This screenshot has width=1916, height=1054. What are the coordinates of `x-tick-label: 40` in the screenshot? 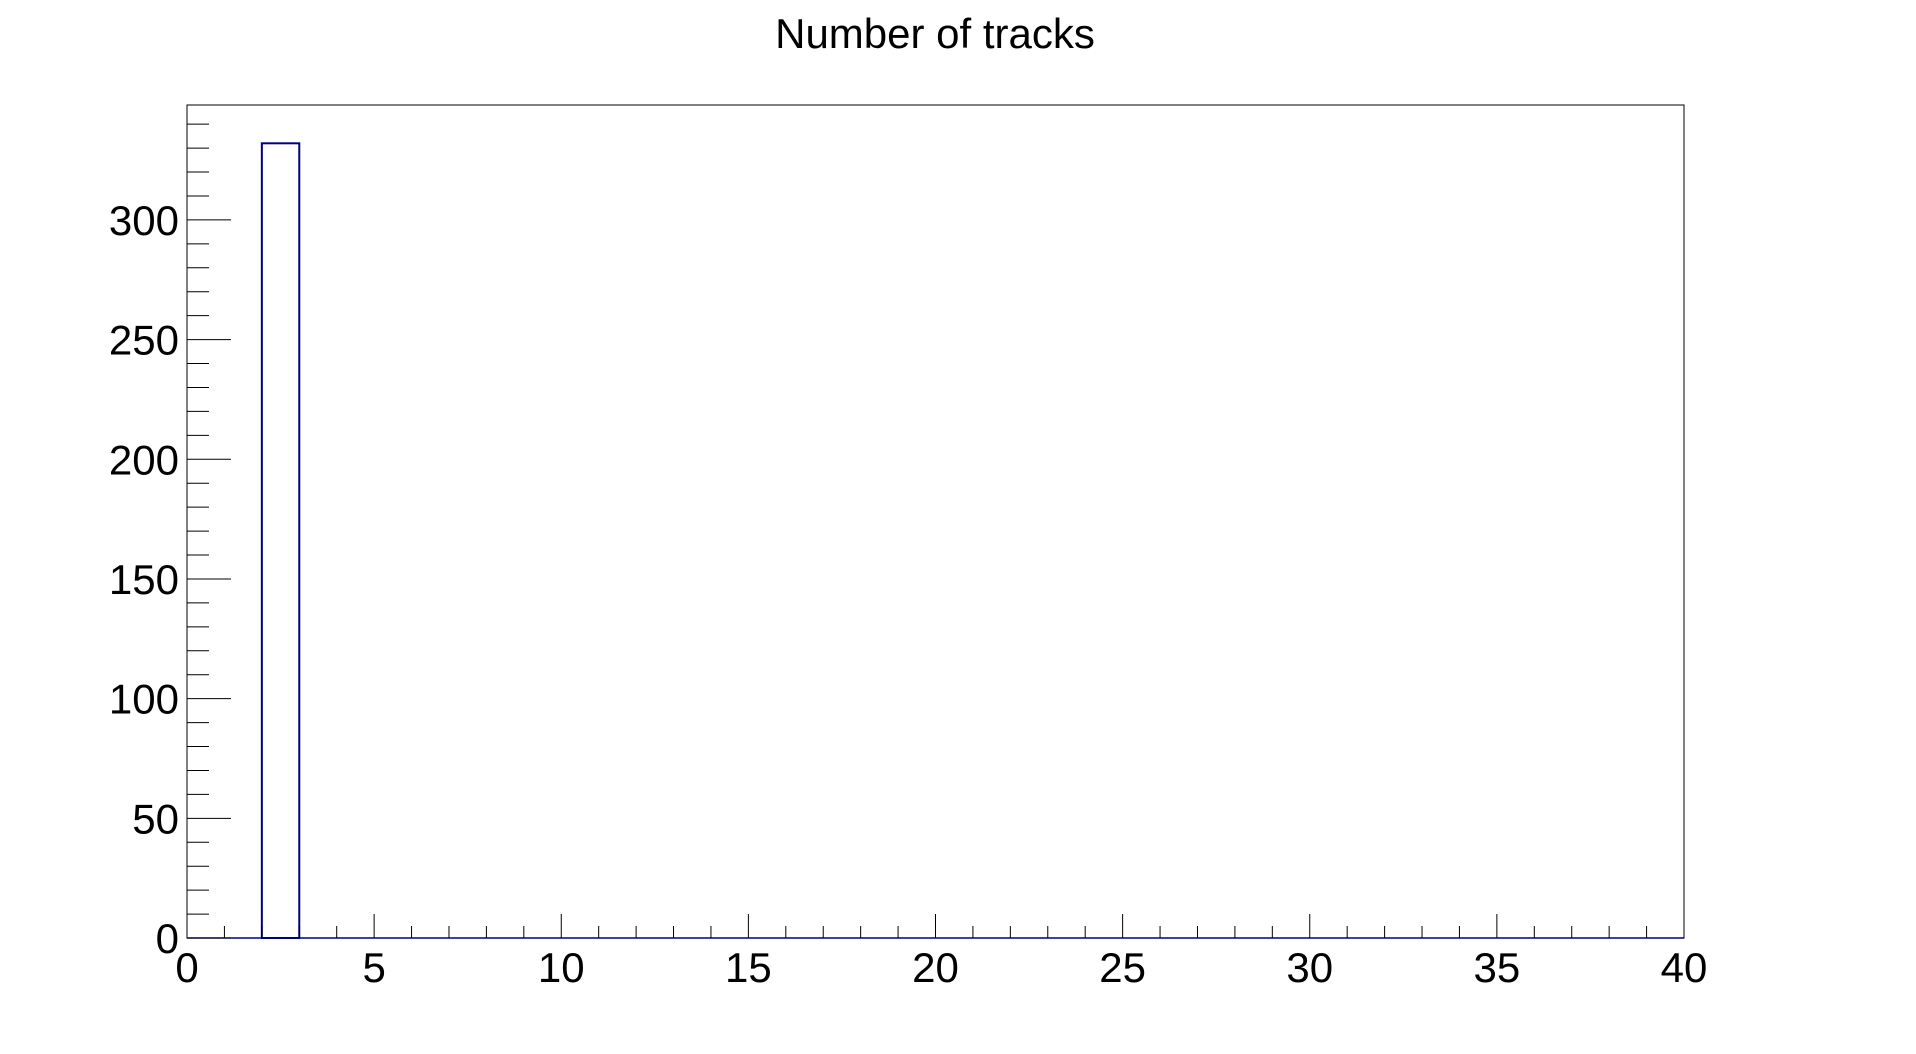 It's located at (1684, 967).